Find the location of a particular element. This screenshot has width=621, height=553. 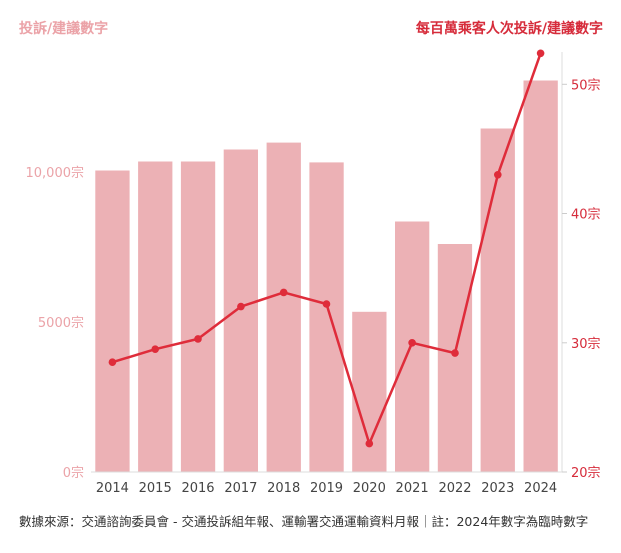

line-point-2016 is located at coordinates (198, 339).